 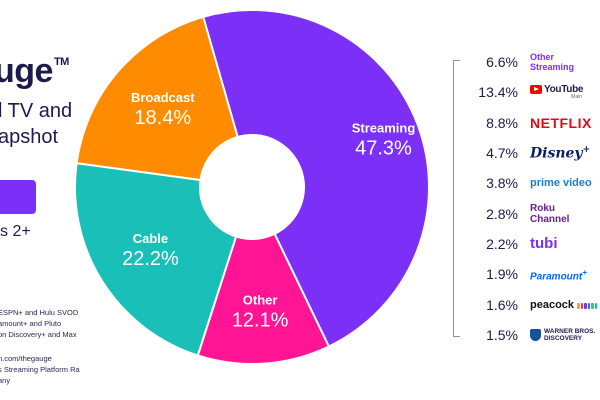 I want to click on brand-title: ugeTM, so click(x=34, y=71).